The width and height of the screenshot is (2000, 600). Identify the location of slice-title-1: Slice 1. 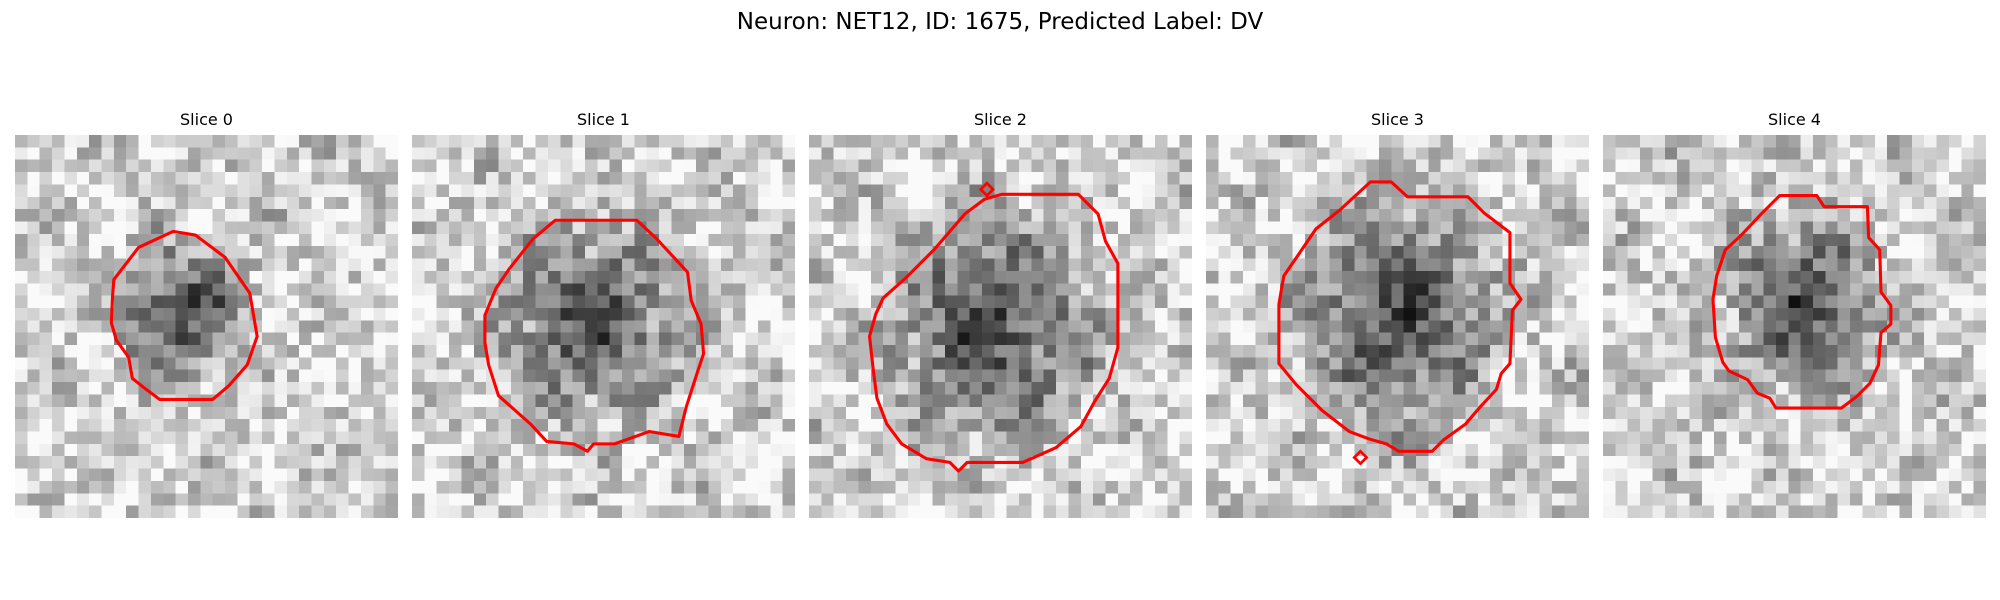
(603, 120).